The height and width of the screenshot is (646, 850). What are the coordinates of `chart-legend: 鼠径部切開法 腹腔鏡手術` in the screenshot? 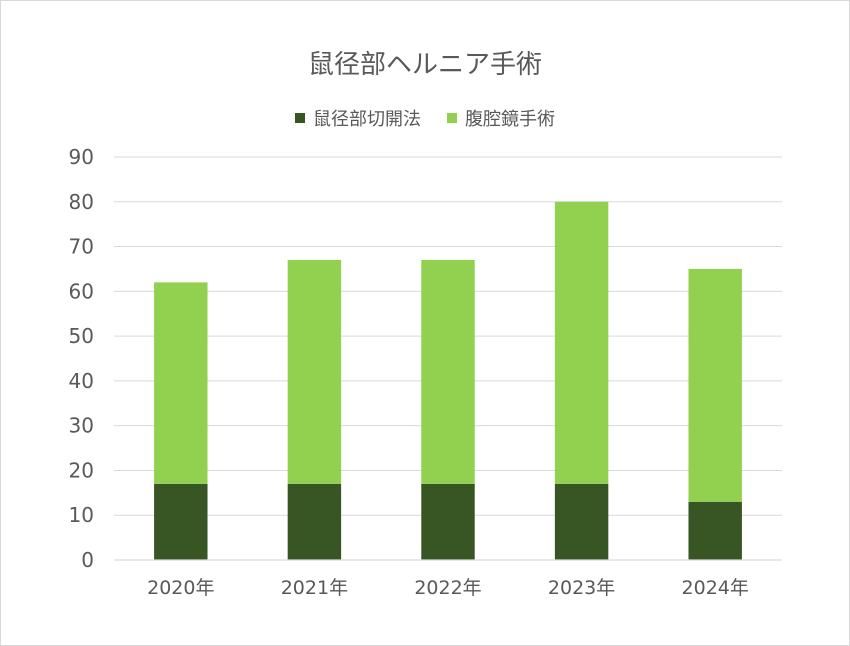 It's located at (425, 118).